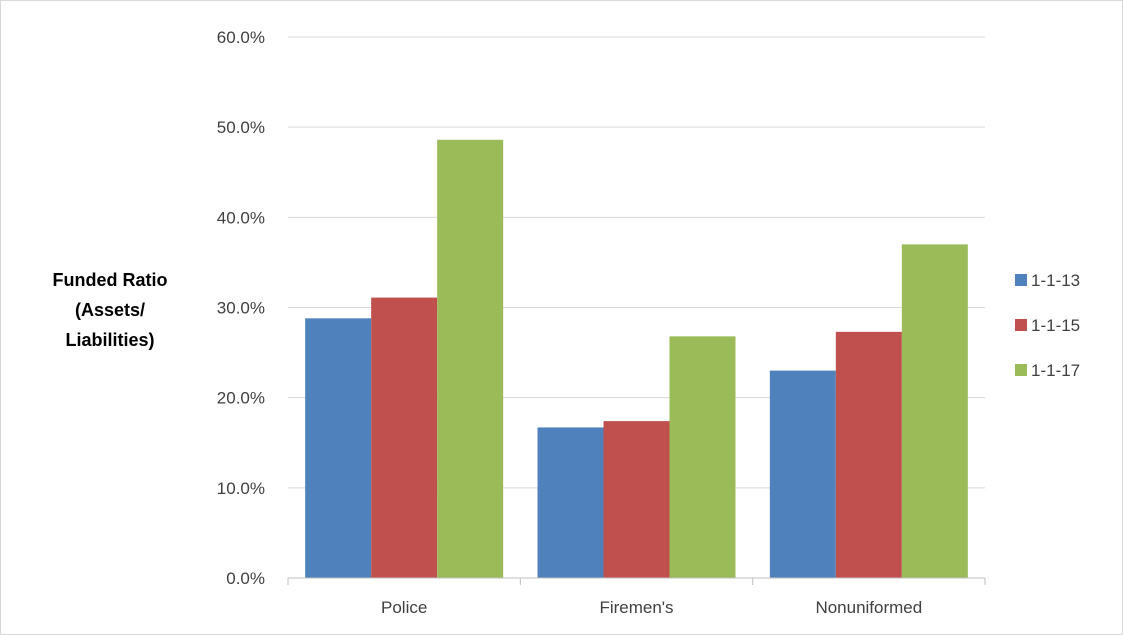 The image size is (1123, 635). Describe the element at coordinates (404, 607) in the screenshot. I see `x-tick-label: Police` at that location.